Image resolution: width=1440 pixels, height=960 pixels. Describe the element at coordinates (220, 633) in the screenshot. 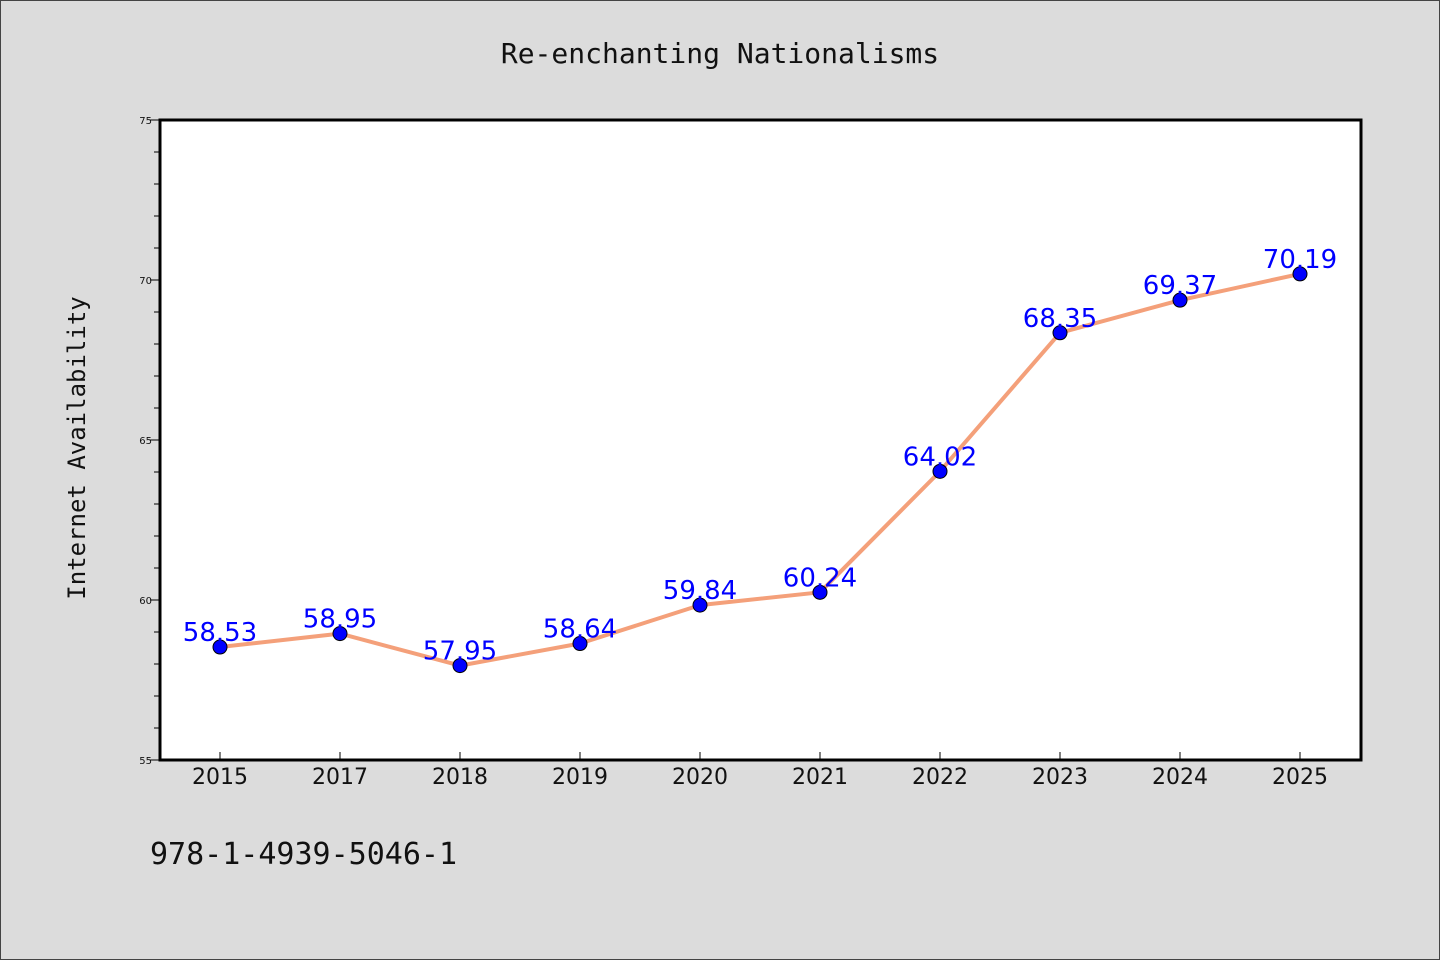

I see `data-label: 58.53` at that location.